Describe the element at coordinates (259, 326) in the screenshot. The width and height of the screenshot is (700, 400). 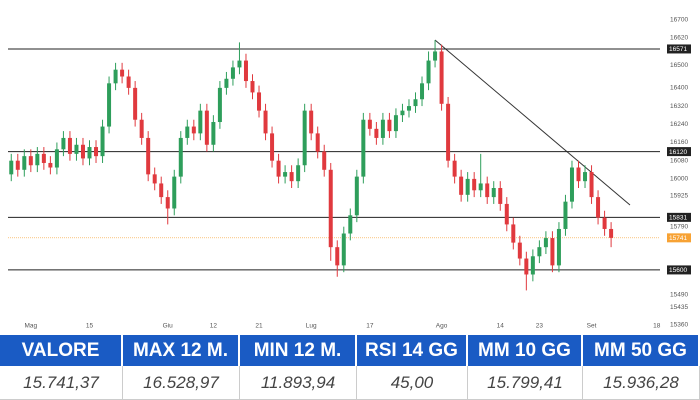
I see `x-tick-label: 21` at that location.